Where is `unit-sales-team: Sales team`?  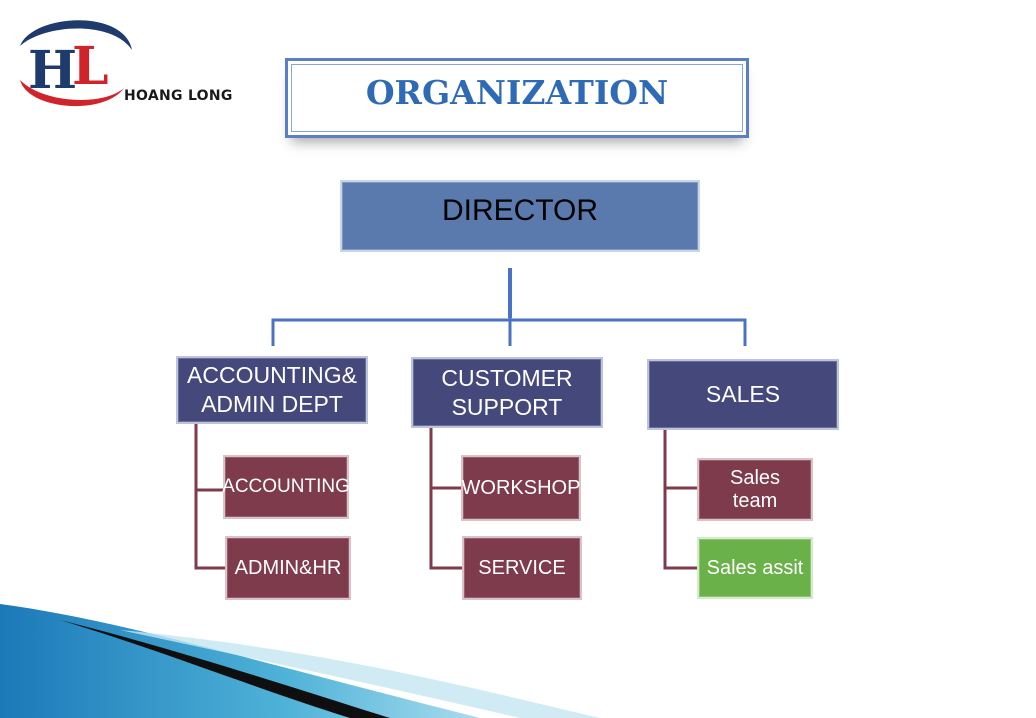 unit-sales-team: Sales team is located at coordinates (755, 489).